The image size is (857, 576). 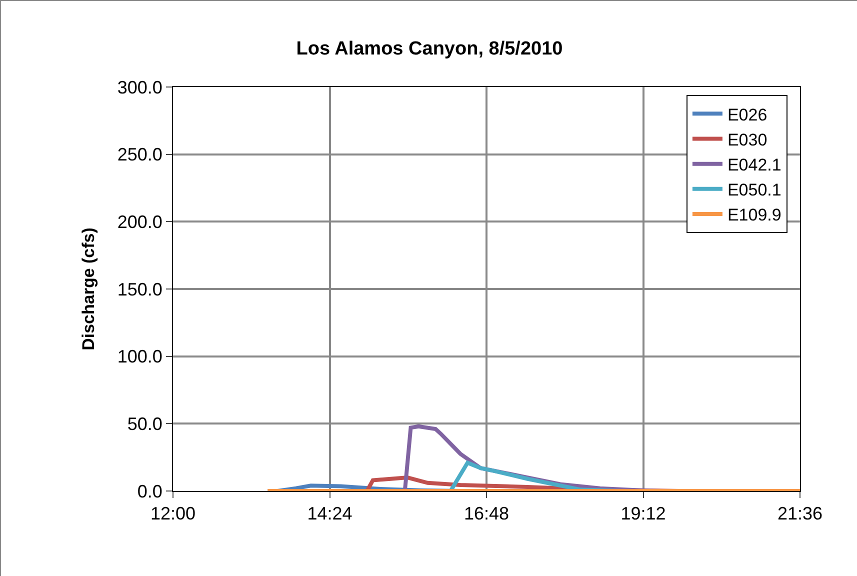 What do you see at coordinates (139, 87) in the screenshot?
I see `y-tick-label: 300.0` at bounding box center [139, 87].